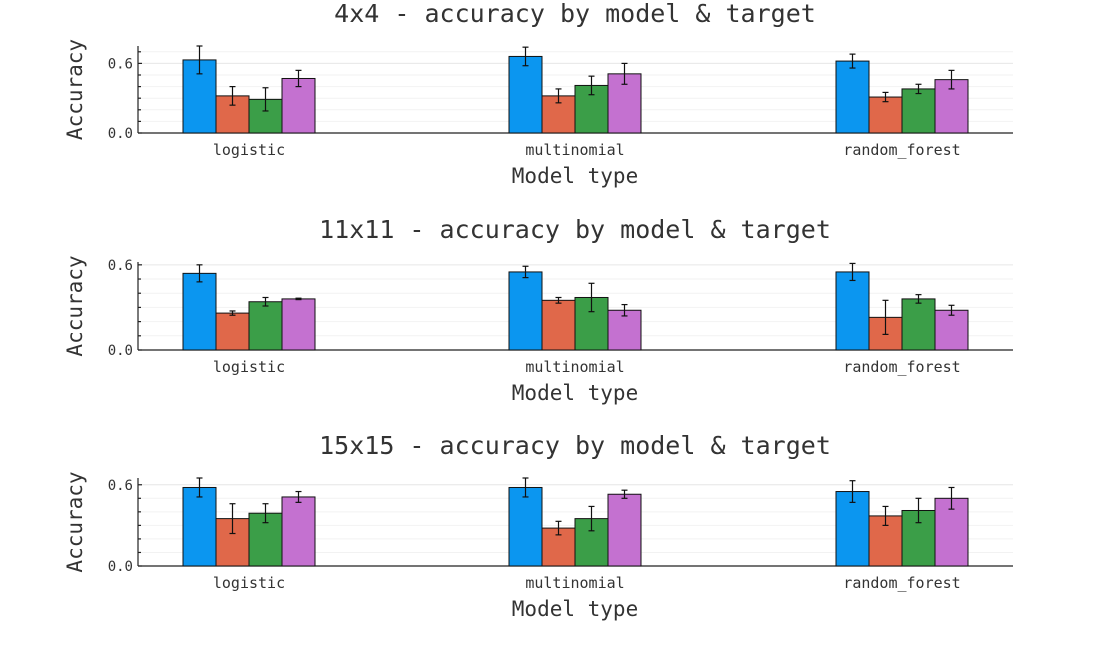  What do you see at coordinates (575, 445) in the screenshot?
I see `chart-title: 15x15 - accuracy by model & target` at bounding box center [575, 445].